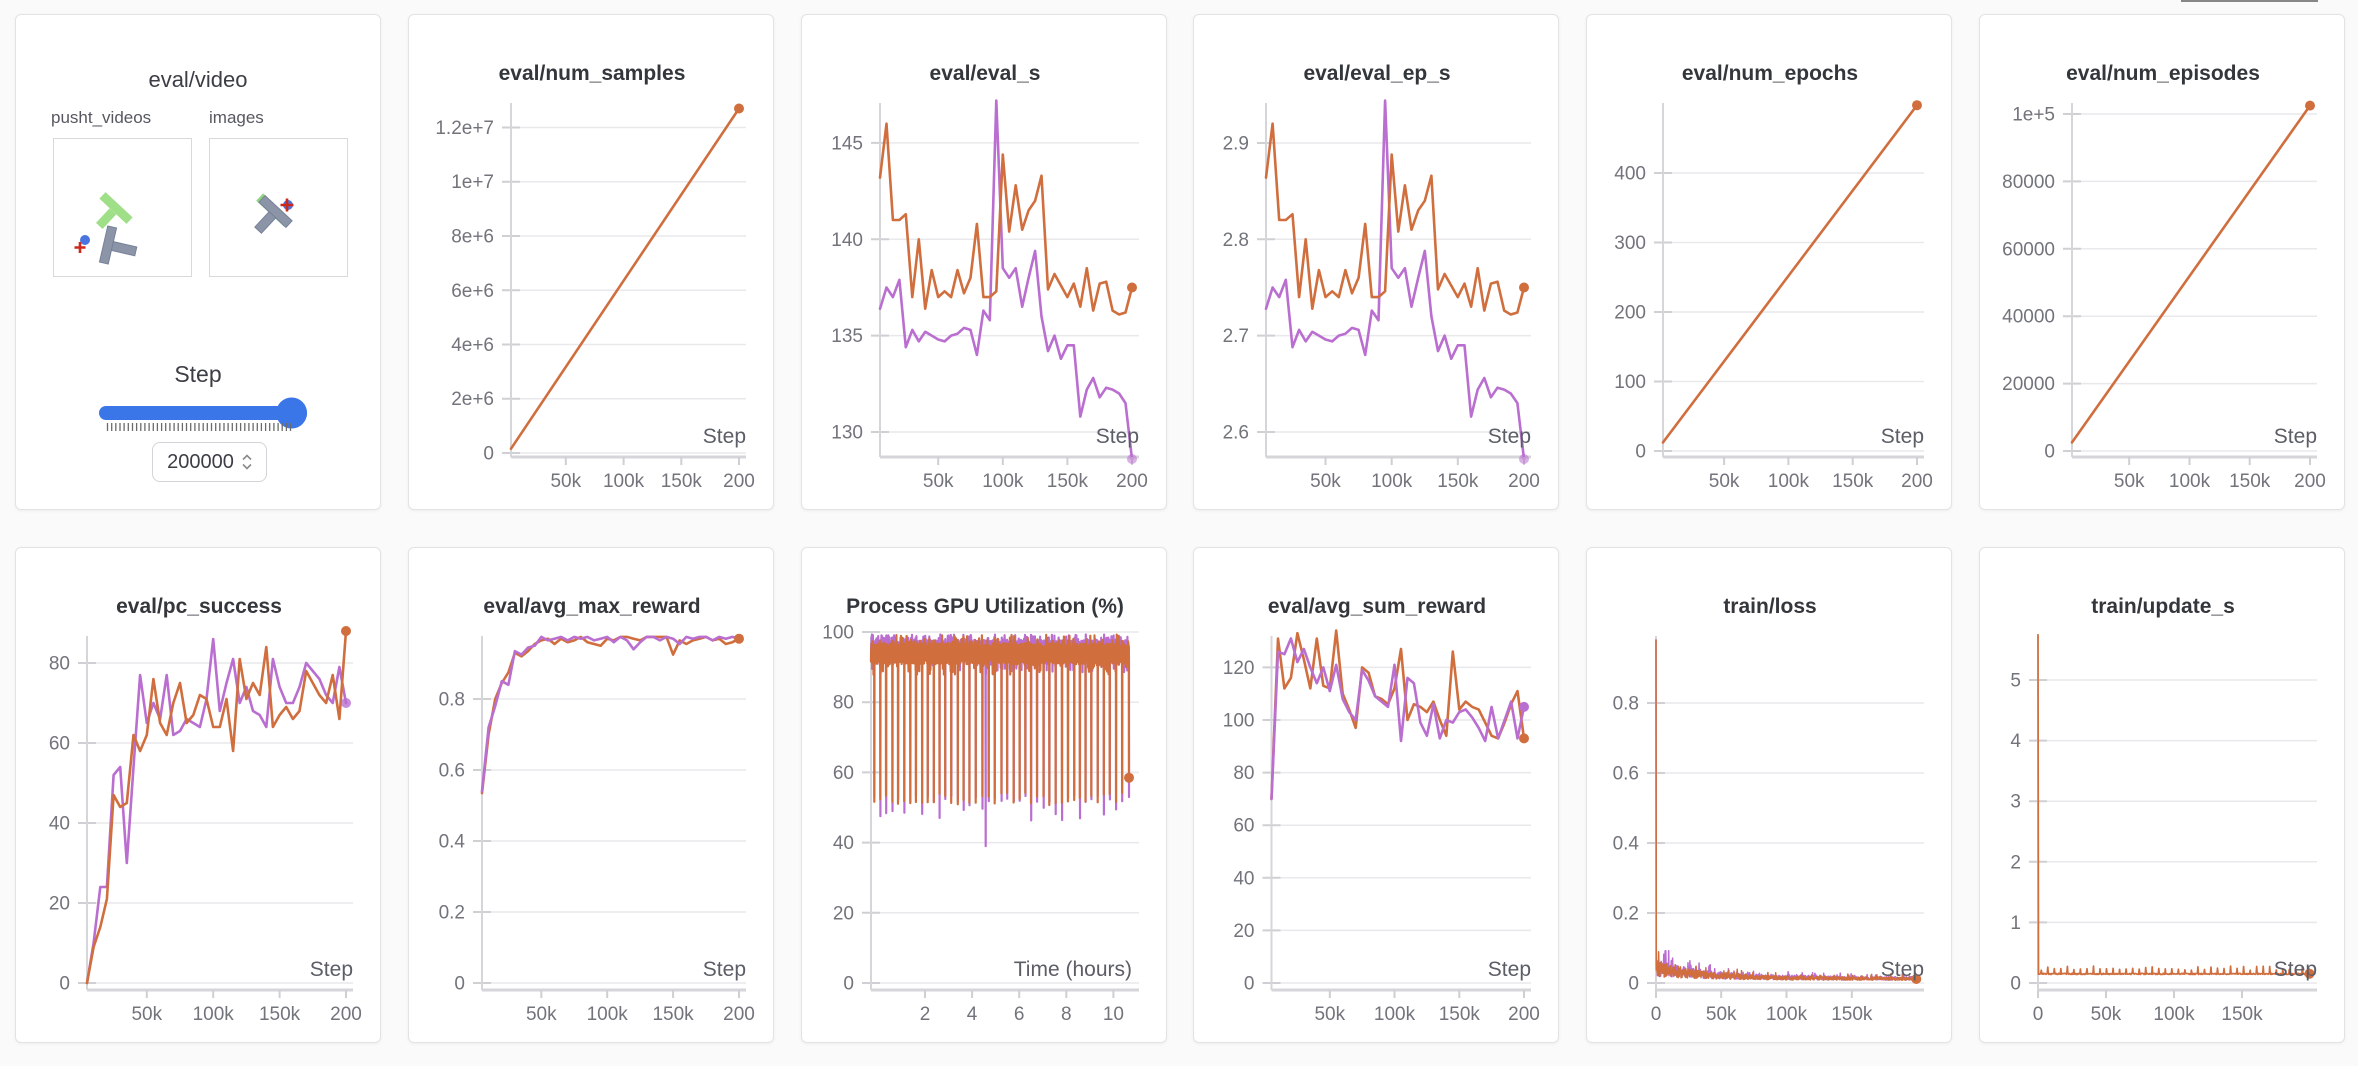  What do you see at coordinates (2015, 802) in the screenshot?
I see `svg-text: 3` at bounding box center [2015, 802].